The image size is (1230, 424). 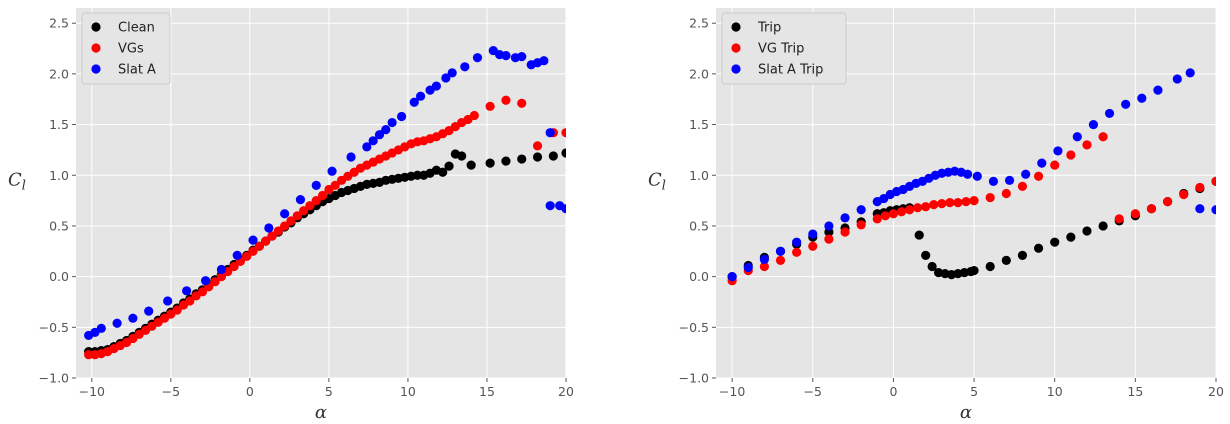 I want to click on y-tick-label: −1.0, so click(x=54, y=378).